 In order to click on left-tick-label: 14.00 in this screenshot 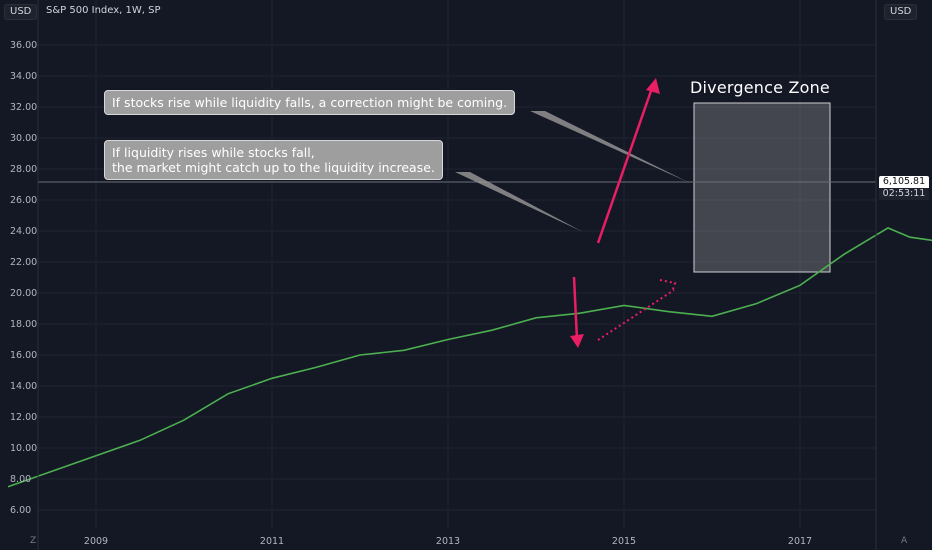, I will do `click(23, 386)`.